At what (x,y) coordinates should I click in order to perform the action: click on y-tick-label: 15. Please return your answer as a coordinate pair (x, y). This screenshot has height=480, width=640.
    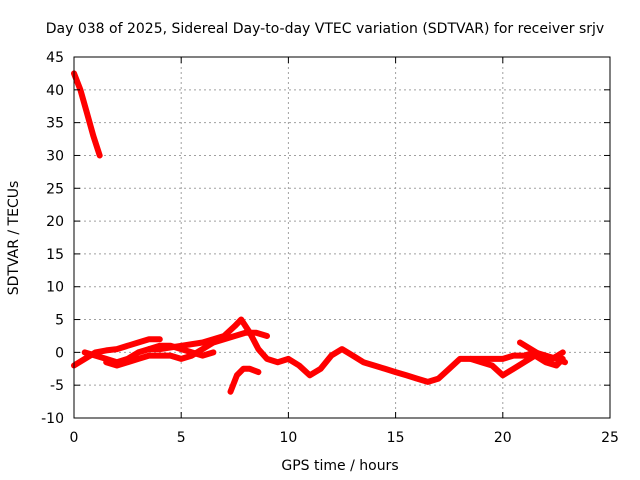
    Looking at the image, I should click on (55, 255).